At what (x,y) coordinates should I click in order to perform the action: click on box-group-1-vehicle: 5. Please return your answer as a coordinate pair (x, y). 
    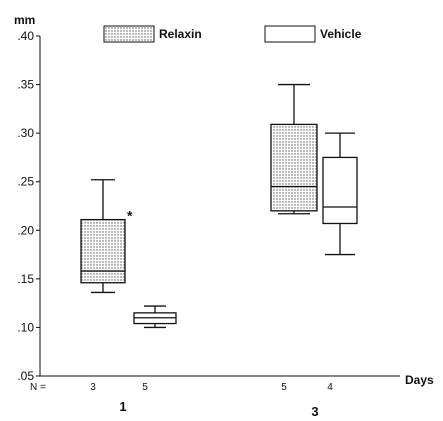
    Looking at the image, I should click on (155, 349).